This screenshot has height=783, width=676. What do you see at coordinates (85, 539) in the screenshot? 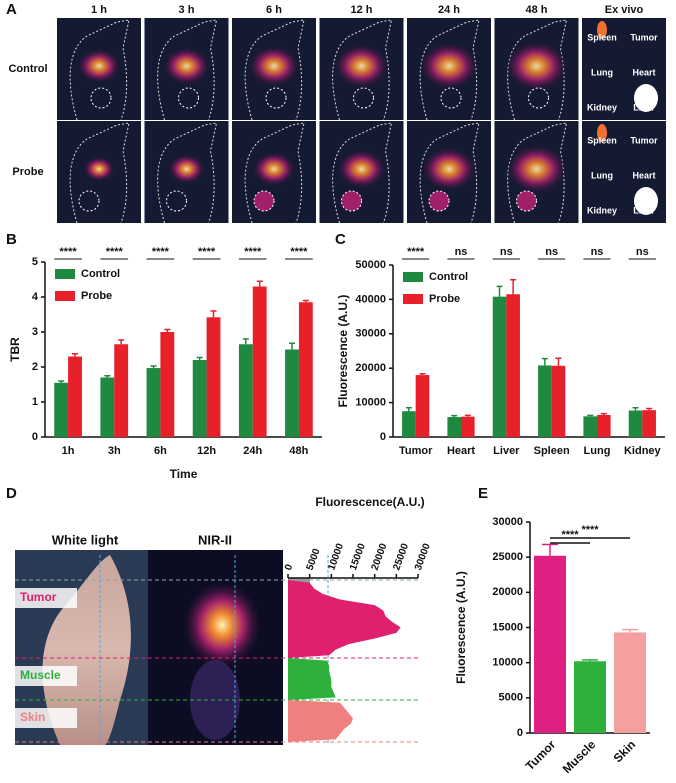
I see `image-title: White light` at bounding box center [85, 539].